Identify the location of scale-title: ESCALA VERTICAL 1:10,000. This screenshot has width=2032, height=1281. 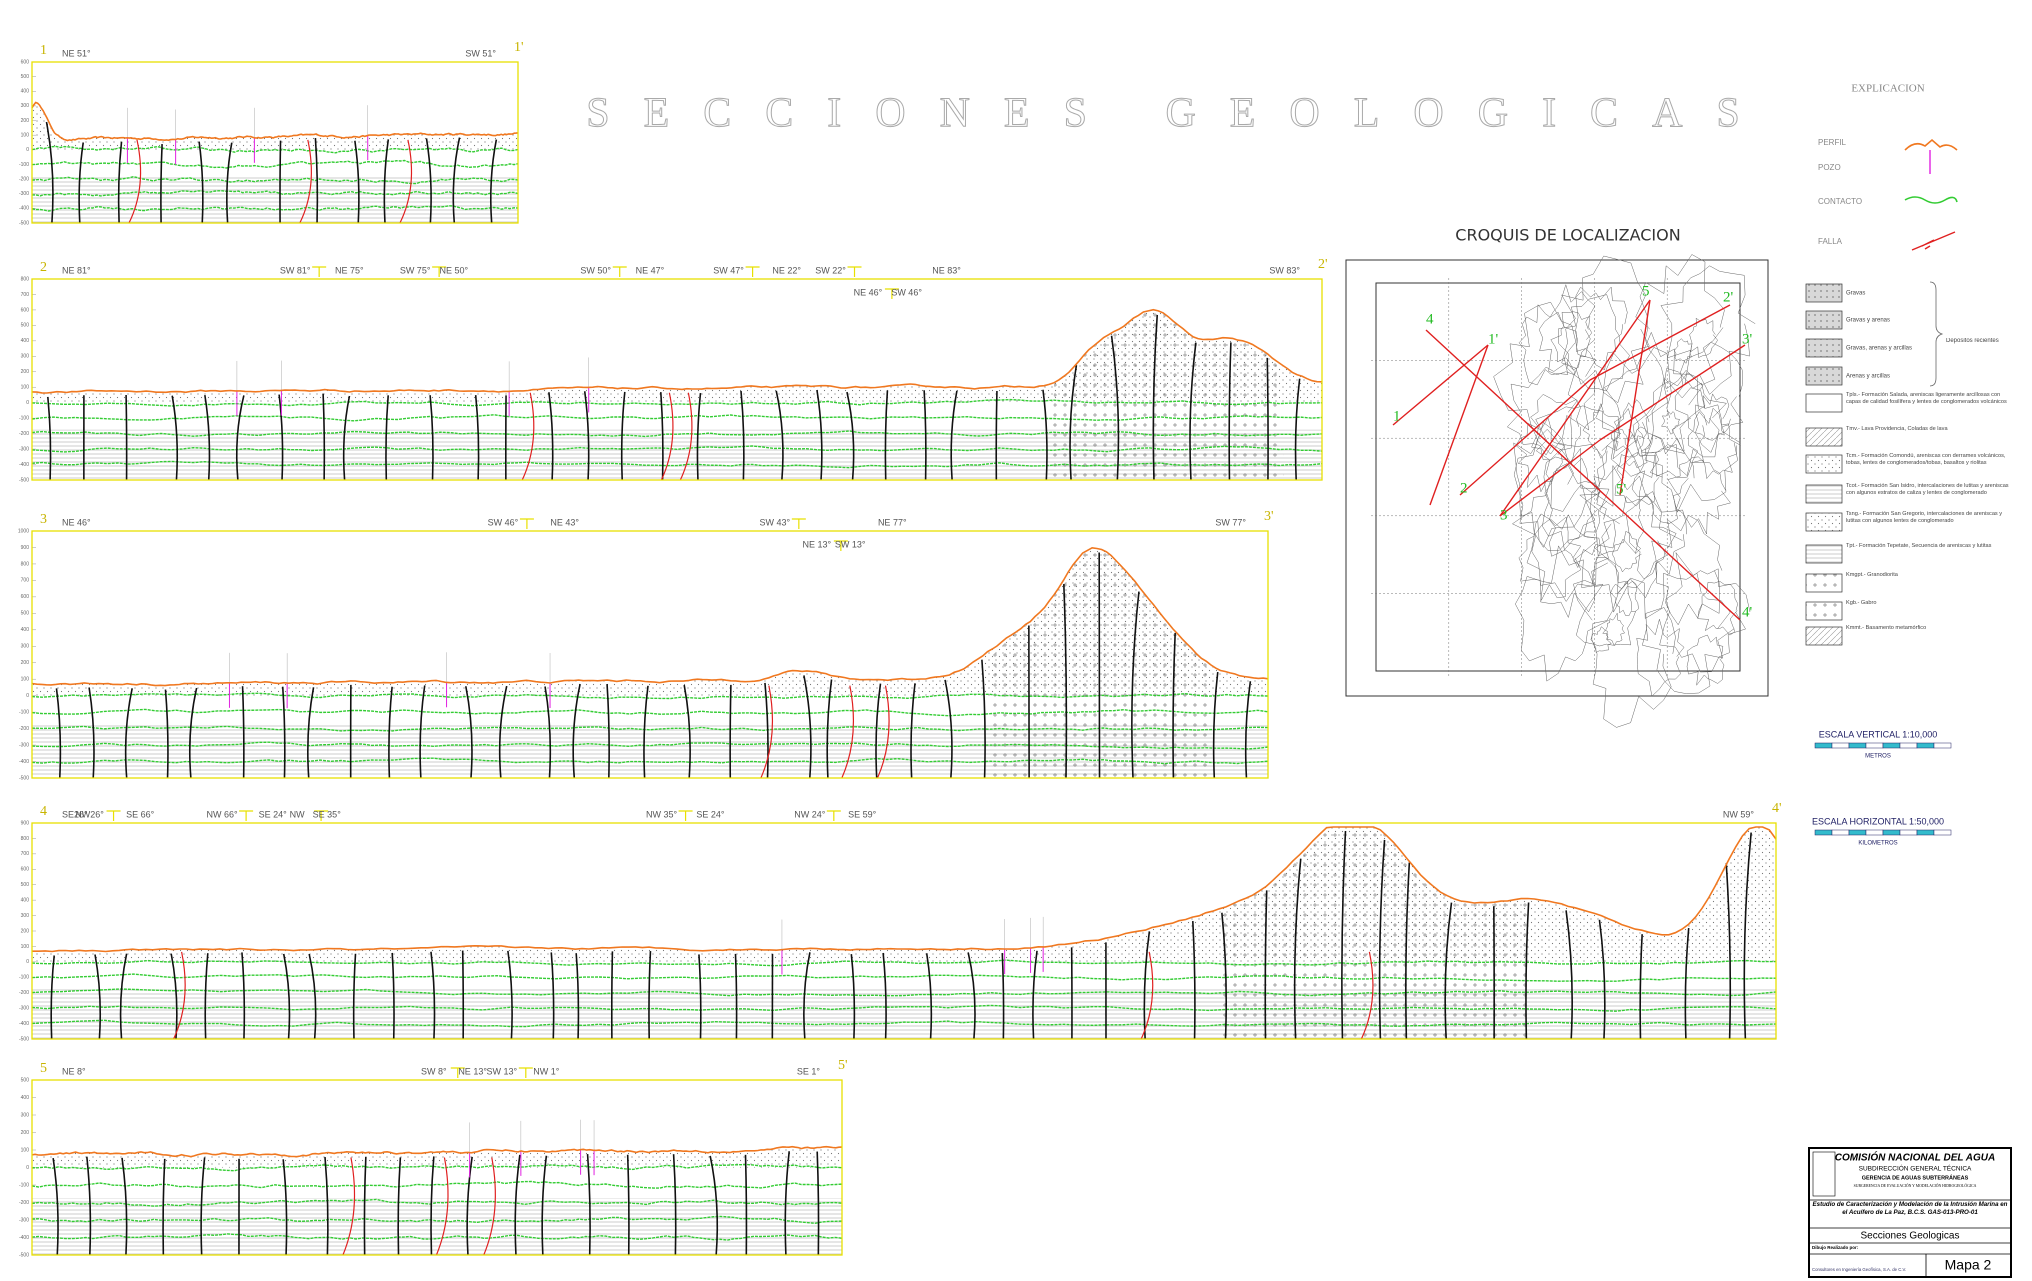
(1878, 734).